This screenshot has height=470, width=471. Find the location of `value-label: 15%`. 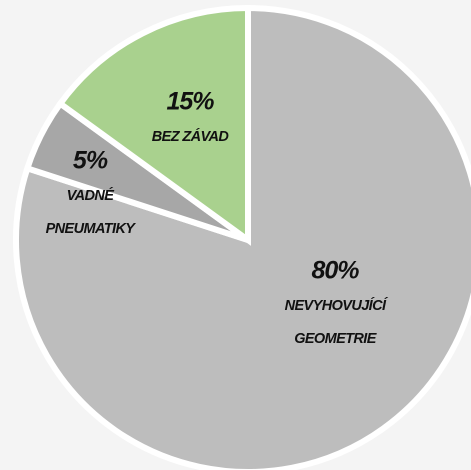

value-label: 15% is located at coordinates (190, 102).